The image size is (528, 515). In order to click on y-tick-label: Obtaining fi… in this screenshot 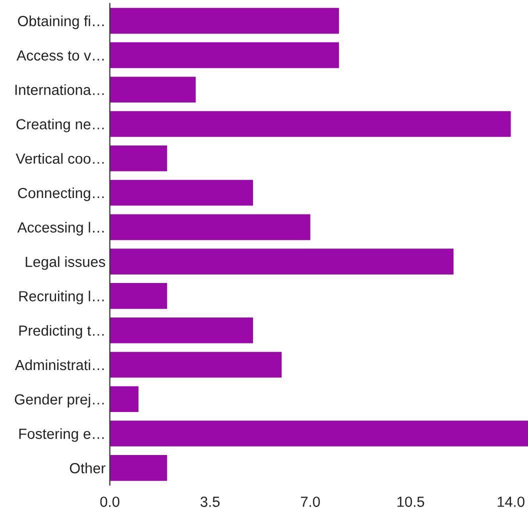, I will do `click(61, 23)`.